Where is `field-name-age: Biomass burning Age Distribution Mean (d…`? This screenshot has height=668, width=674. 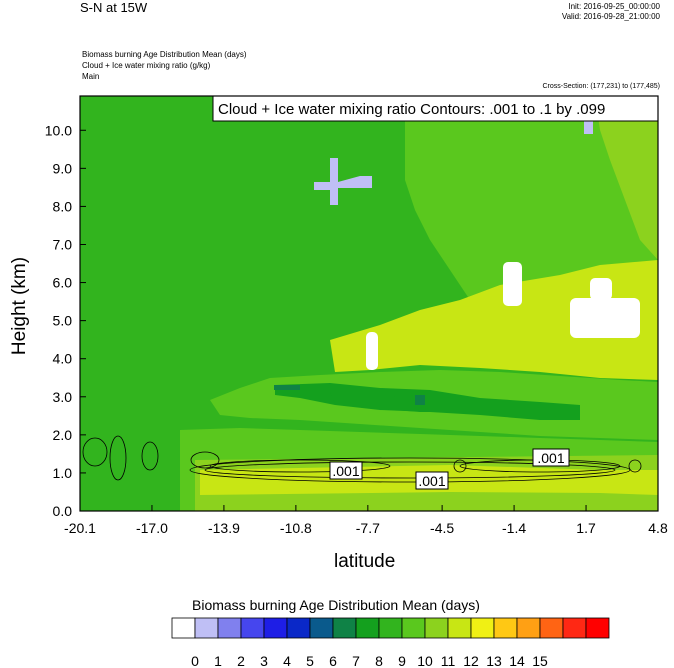
field-name-age: Biomass burning Age Distribution Mean (d… is located at coordinates (164, 54).